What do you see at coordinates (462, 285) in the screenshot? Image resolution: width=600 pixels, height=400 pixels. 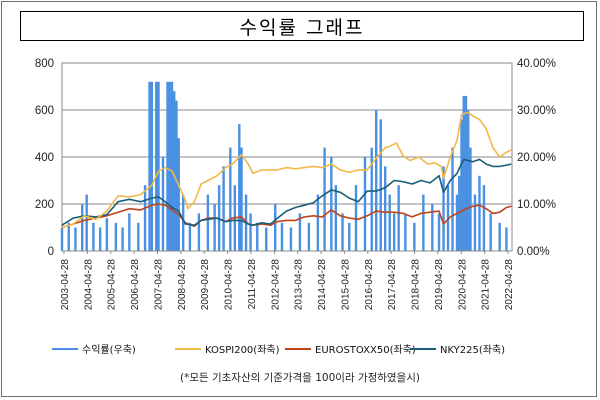 I see `x-axis-tick-label: 2020-04-28` at bounding box center [462, 285].